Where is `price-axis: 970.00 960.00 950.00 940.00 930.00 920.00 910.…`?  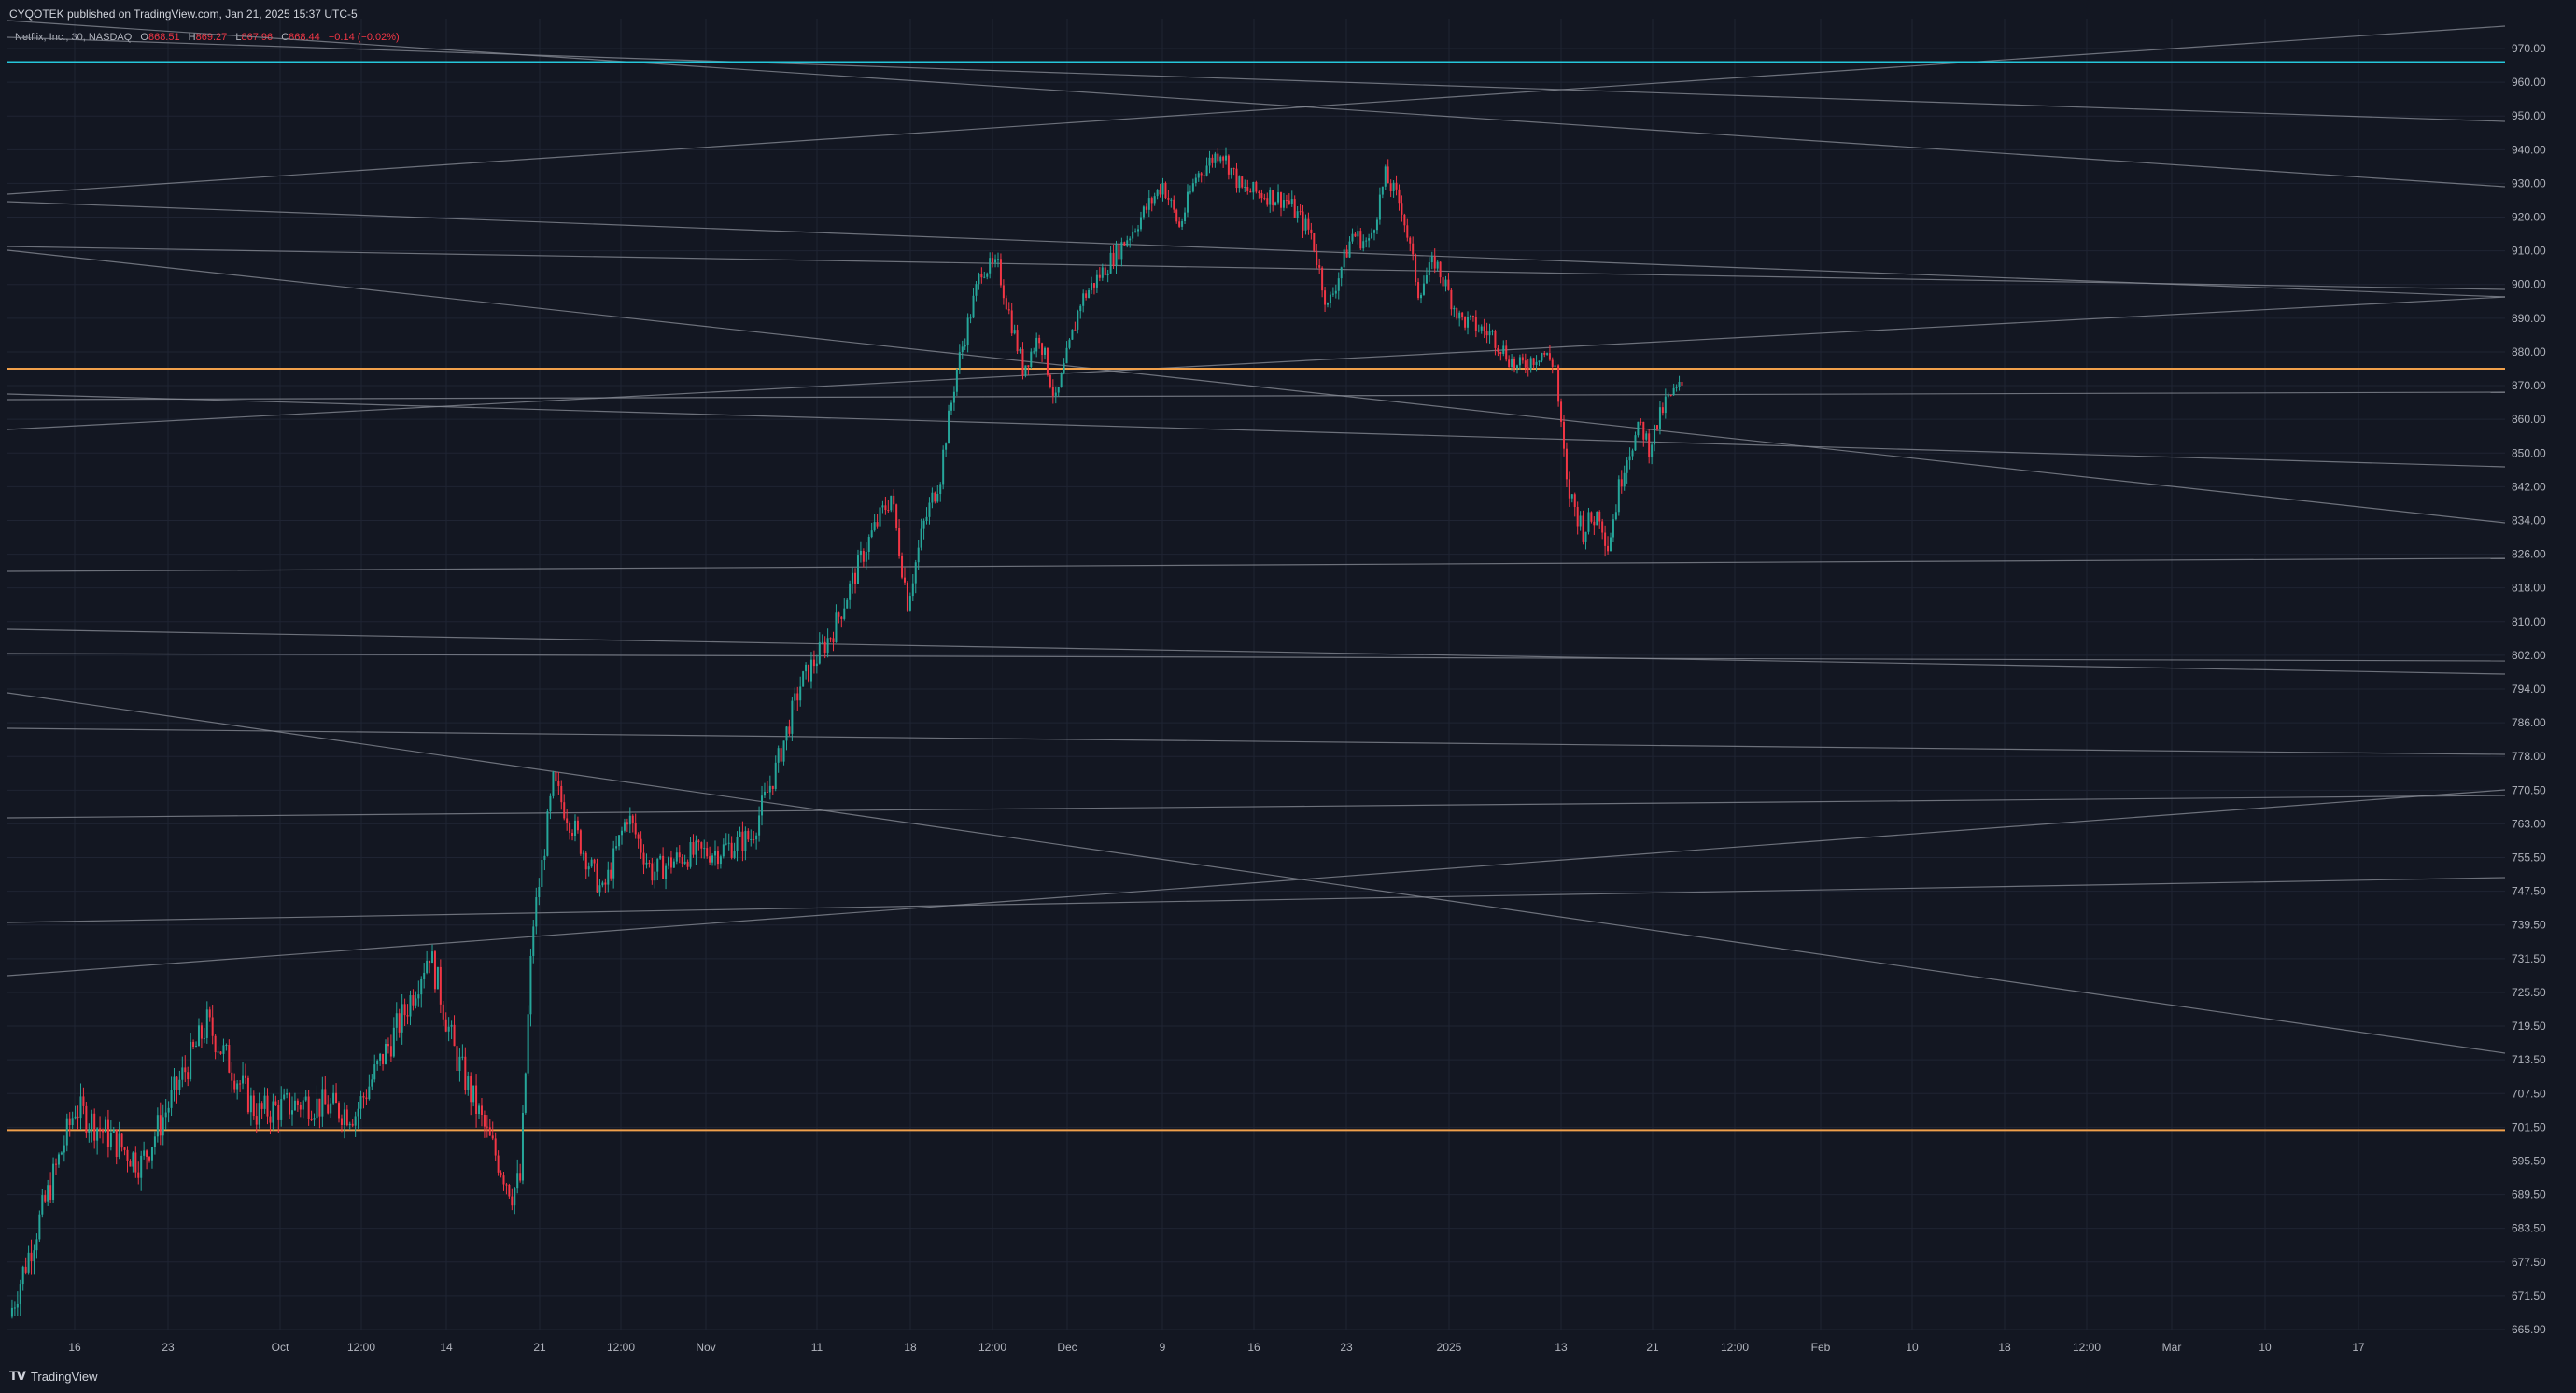
price-axis: 970.00 960.00 950.00 940.00 930.00 920.00 910.… is located at coordinates (2529, 689).